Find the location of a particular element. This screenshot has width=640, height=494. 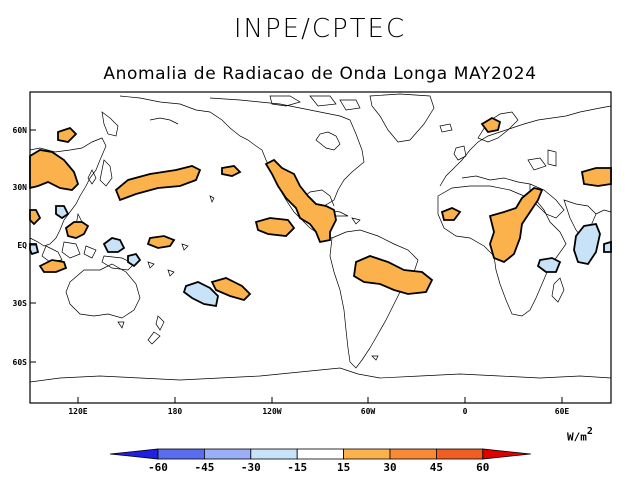

anomaly-south-pacific is located at coordinates (231, 289).